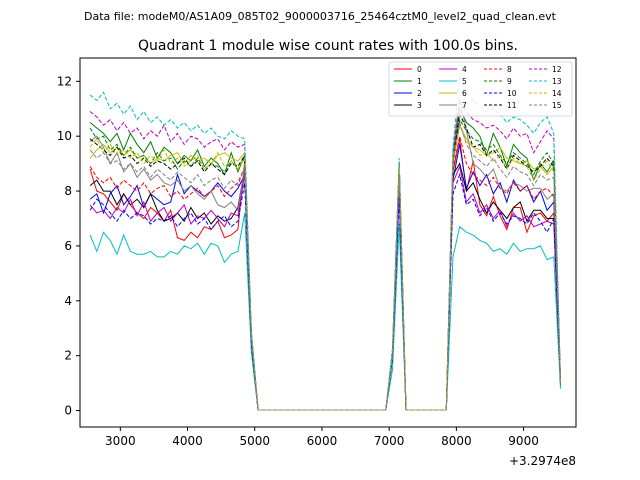 This screenshot has width=640, height=480. I want to click on y-tick-label: 8, so click(68, 191).